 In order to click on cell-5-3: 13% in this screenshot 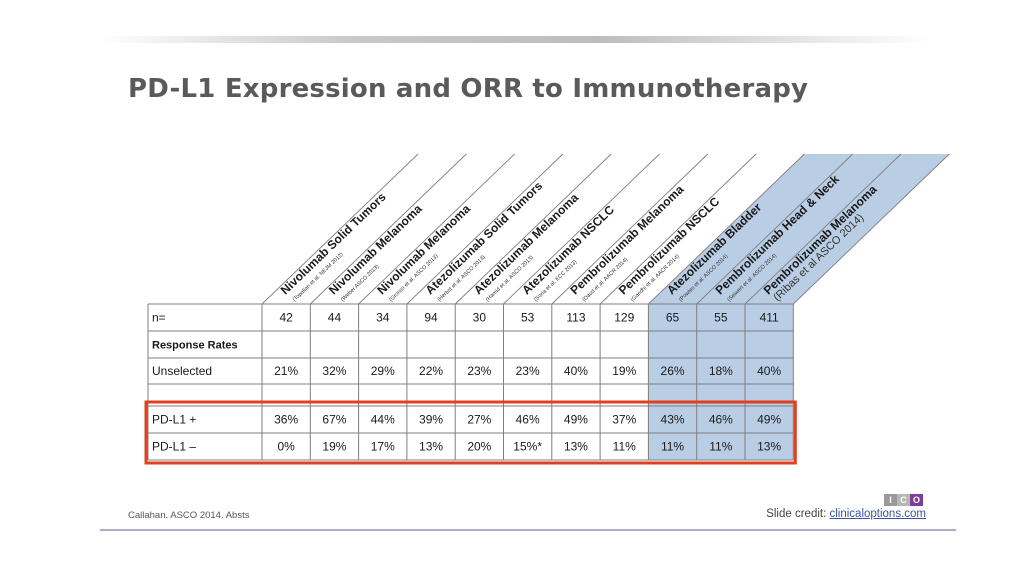, I will do `click(431, 447)`.